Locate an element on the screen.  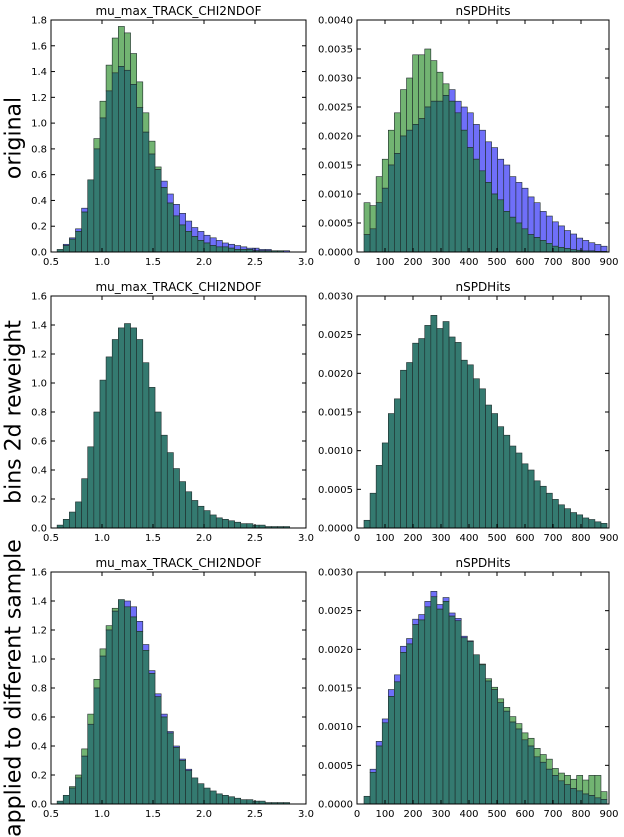
y-tick-label: 1.2 is located at coordinates (39, 98).